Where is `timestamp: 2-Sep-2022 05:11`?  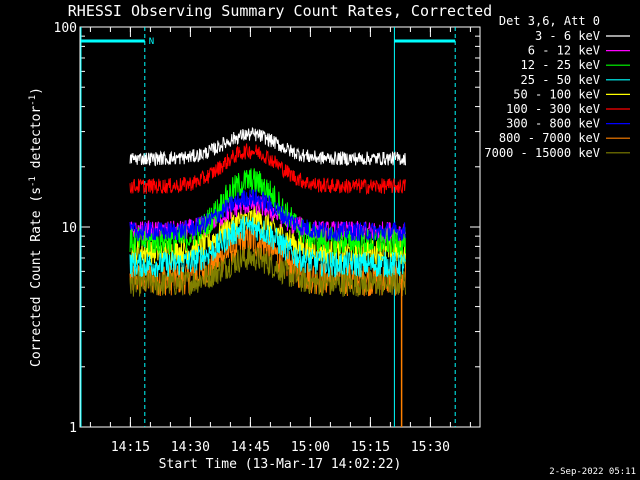
timestamp: 2-Sep-2022 05:11 is located at coordinates (592, 472).